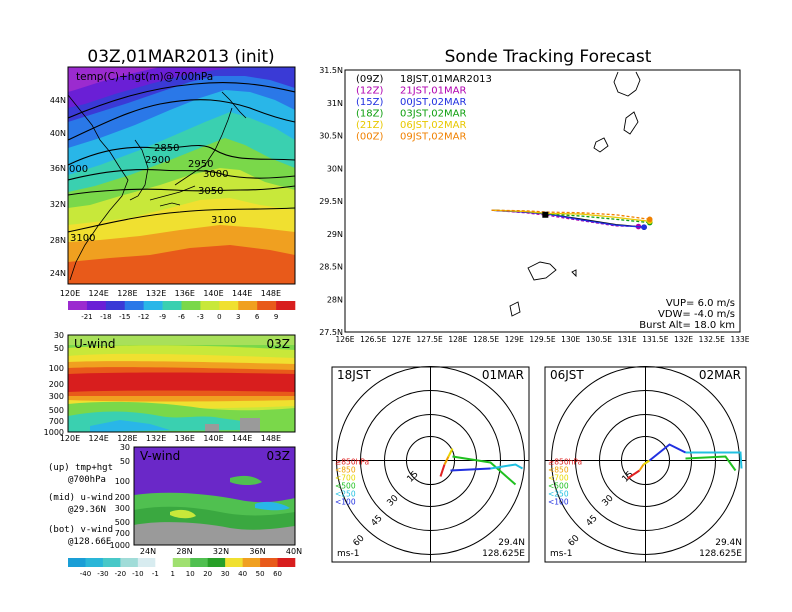 This screenshot has height=612, width=792. I want to click on lon-tick-label: 132.5E, so click(712, 339).